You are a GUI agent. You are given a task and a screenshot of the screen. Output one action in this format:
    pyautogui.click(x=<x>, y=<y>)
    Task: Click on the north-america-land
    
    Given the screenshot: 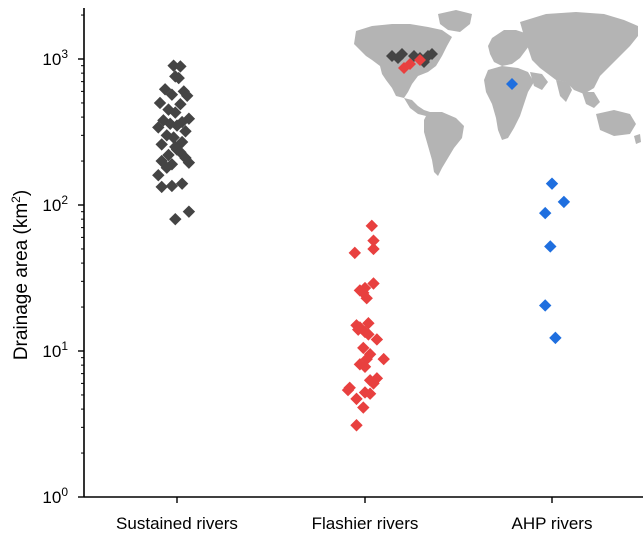 What is the action you would take?
    pyautogui.click(x=403, y=61)
    